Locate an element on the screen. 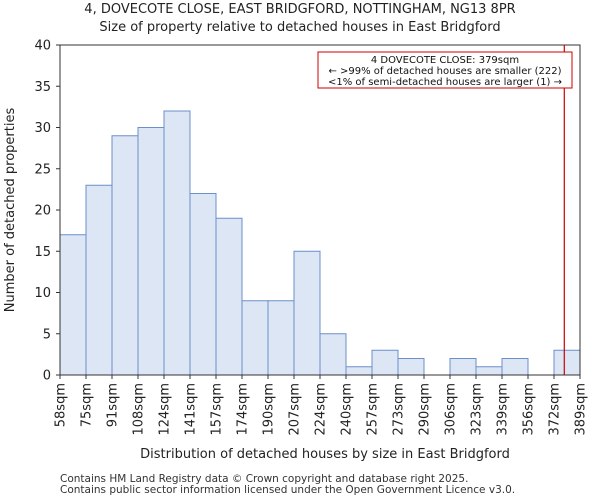  bar-273sqm is located at coordinates (411, 367).